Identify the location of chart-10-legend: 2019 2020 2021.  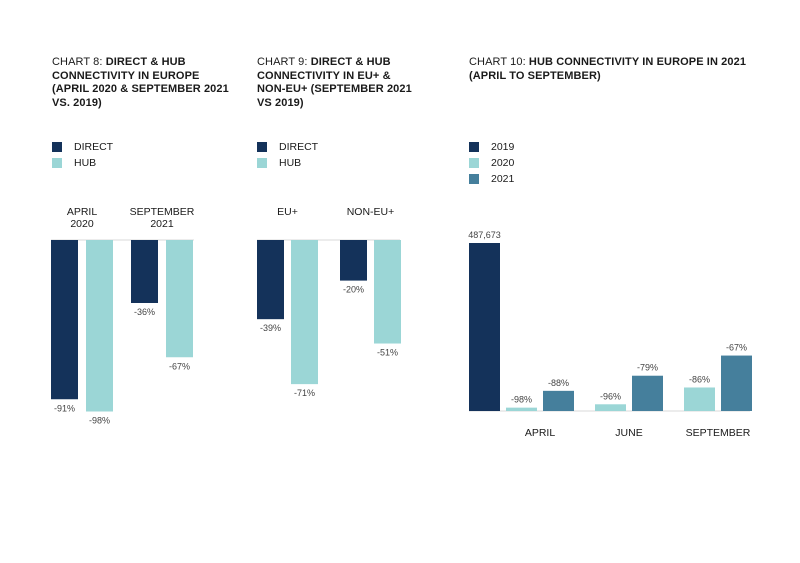
(491, 163).